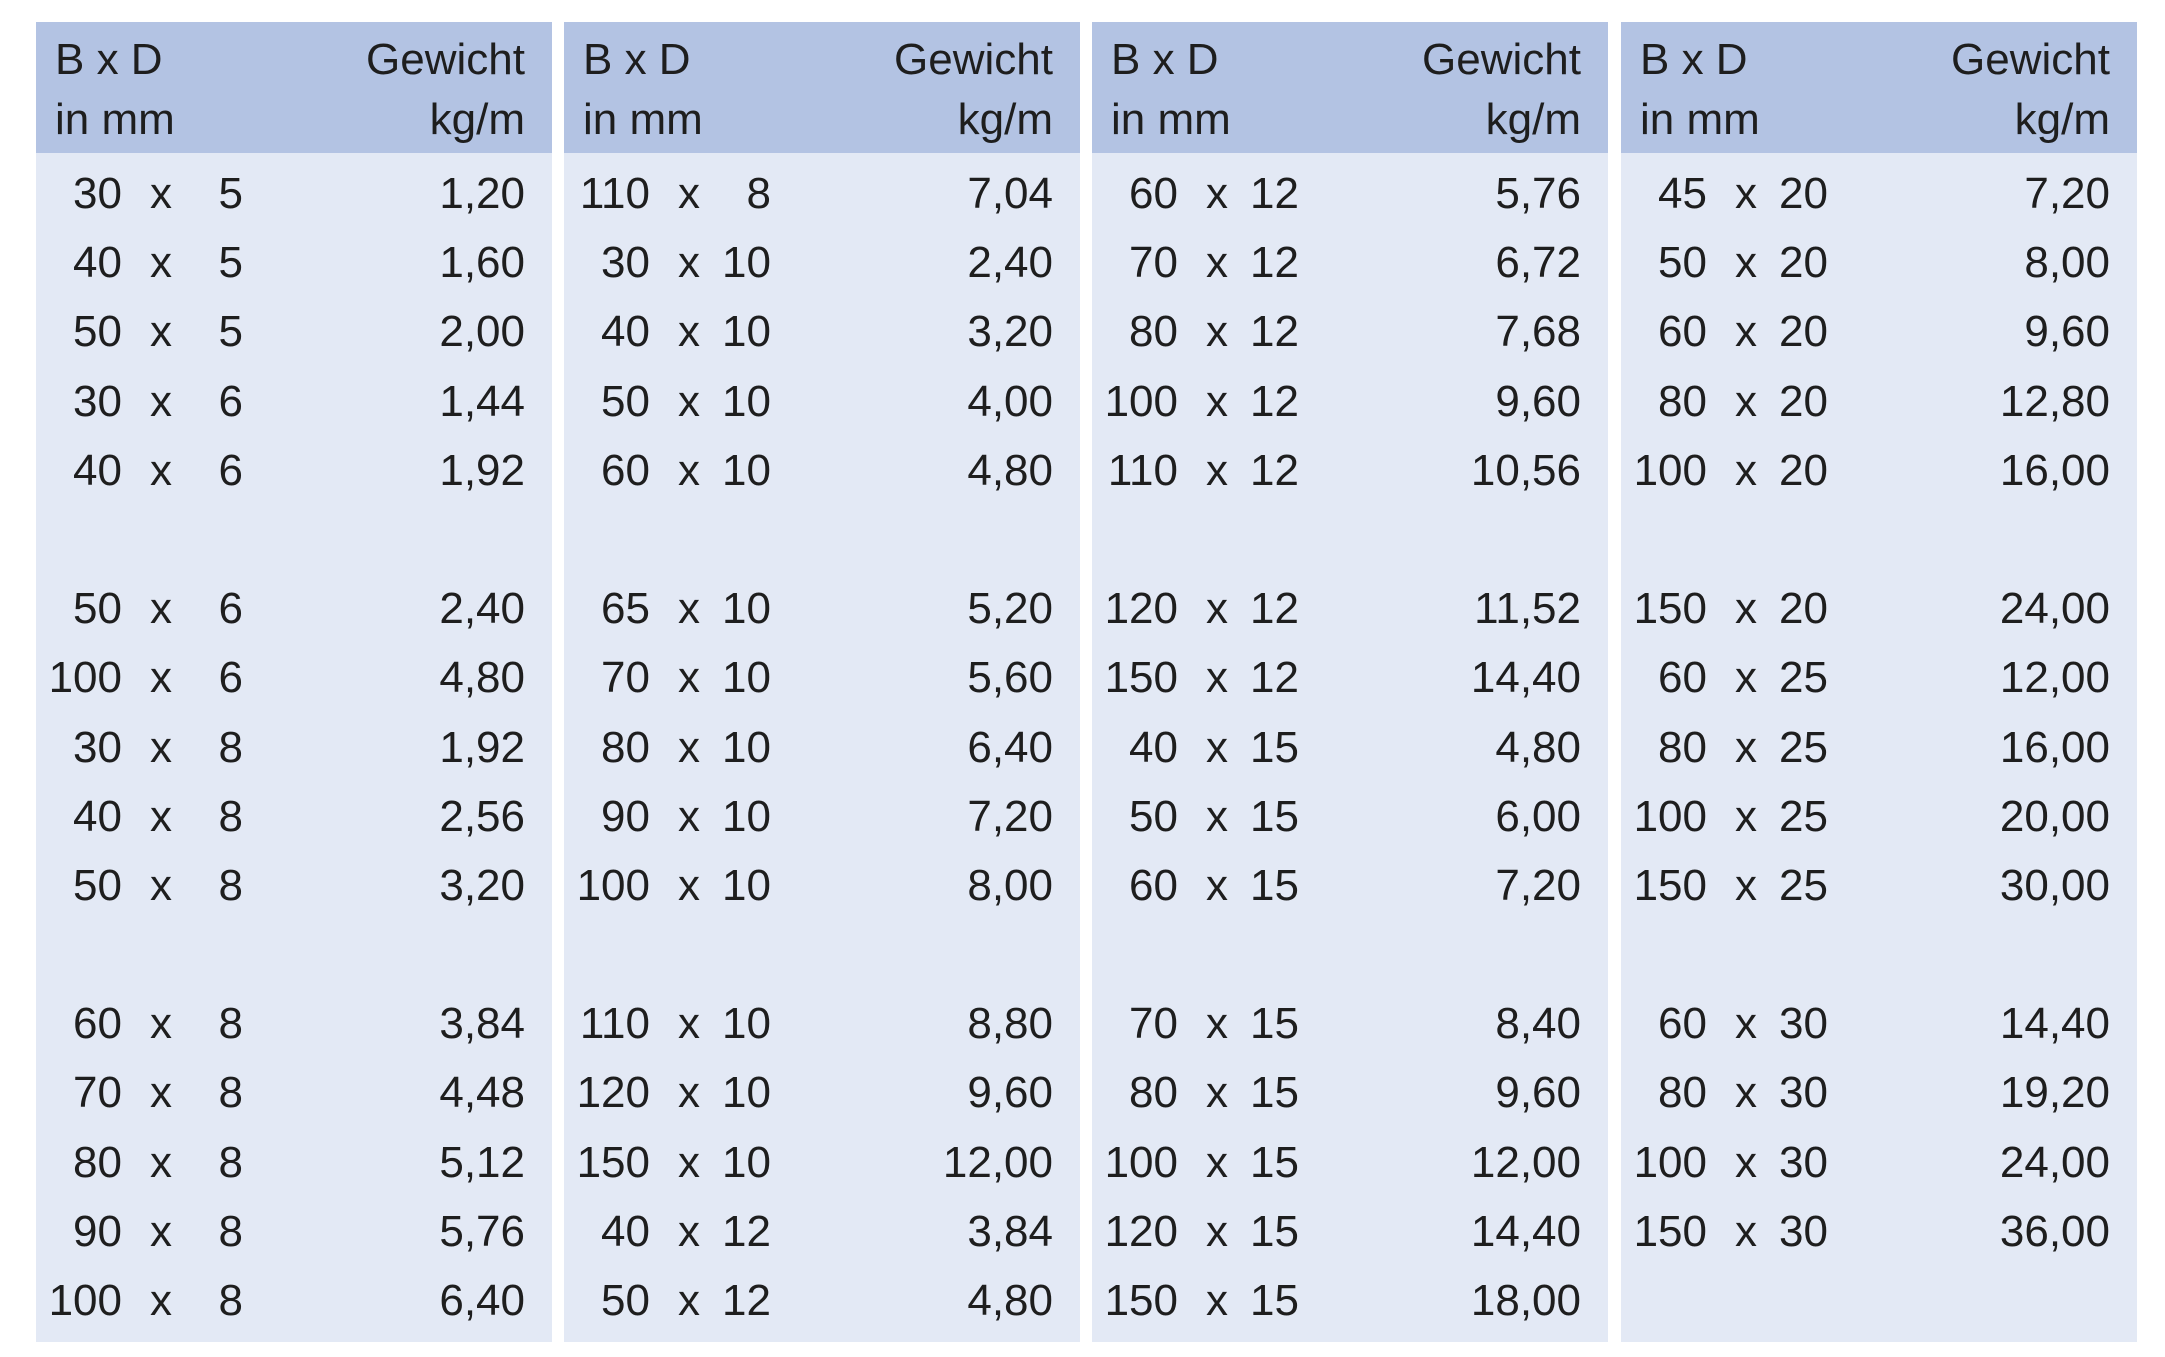 This screenshot has width=2165, height=1357. Describe the element at coordinates (294, 1300) in the screenshot. I see `table-row: 100 x 8 6,40` at that location.